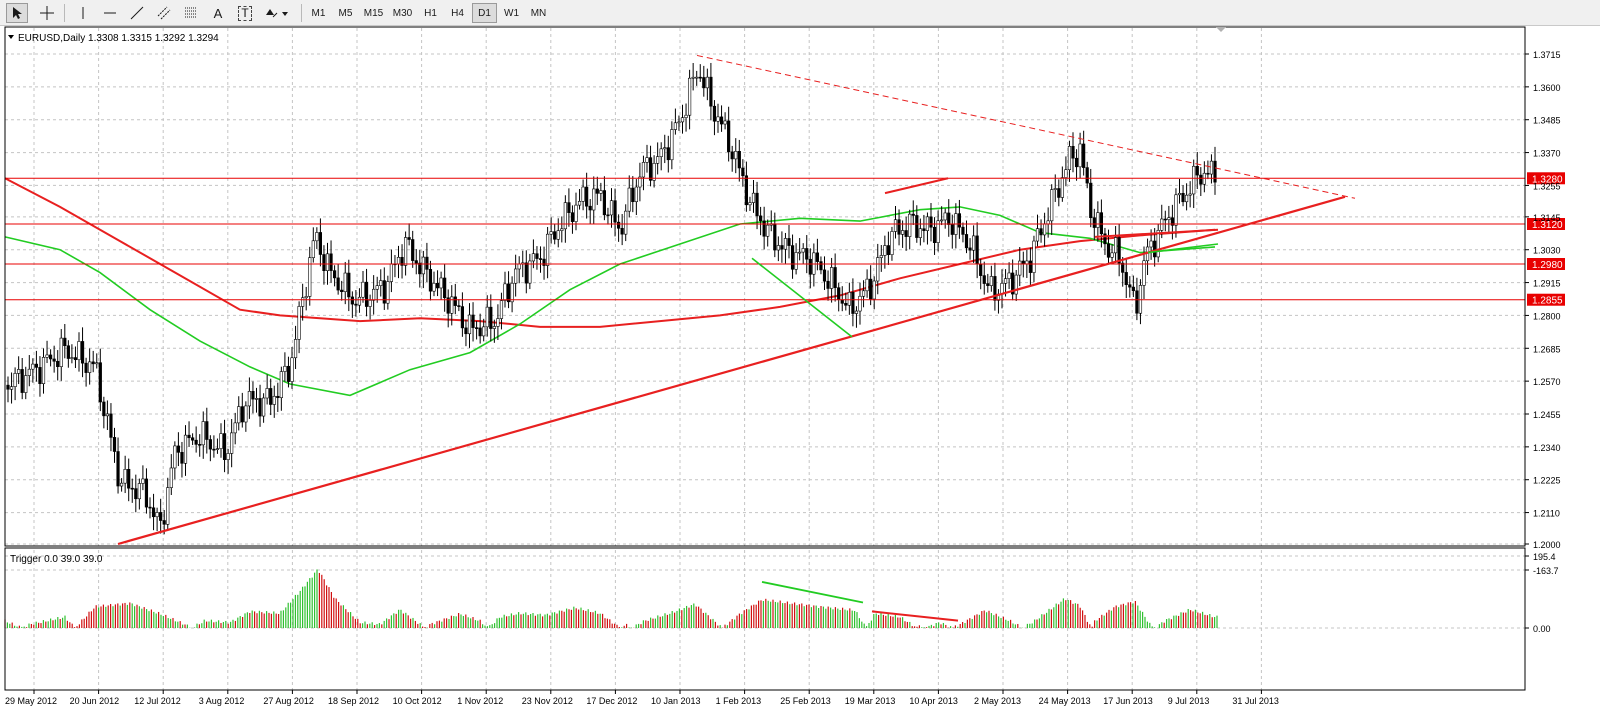 The image size is (1600, 727). I want to click on divergence-trendline, so click(916, 186).